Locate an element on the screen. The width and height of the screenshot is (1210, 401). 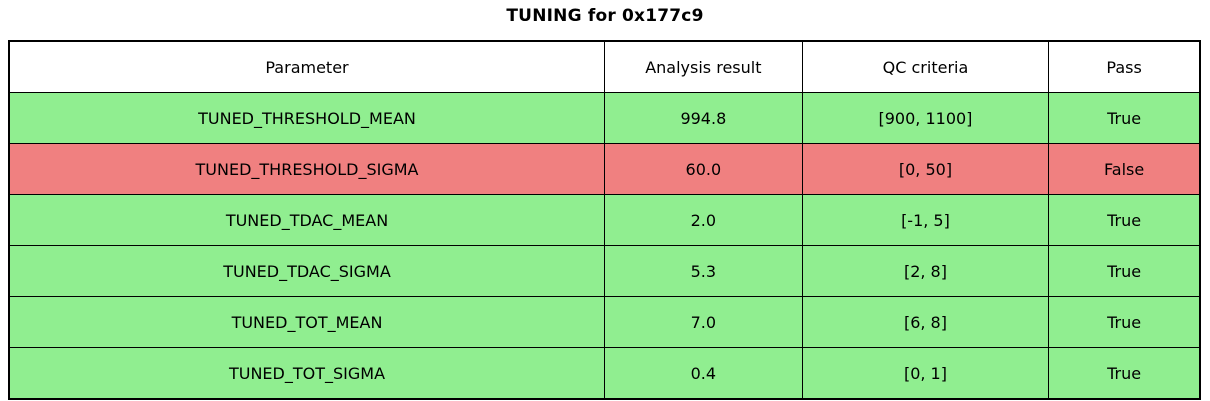
cell-parameter: TUNED_TDAC_MEAN is located at coordinates (306, 220).